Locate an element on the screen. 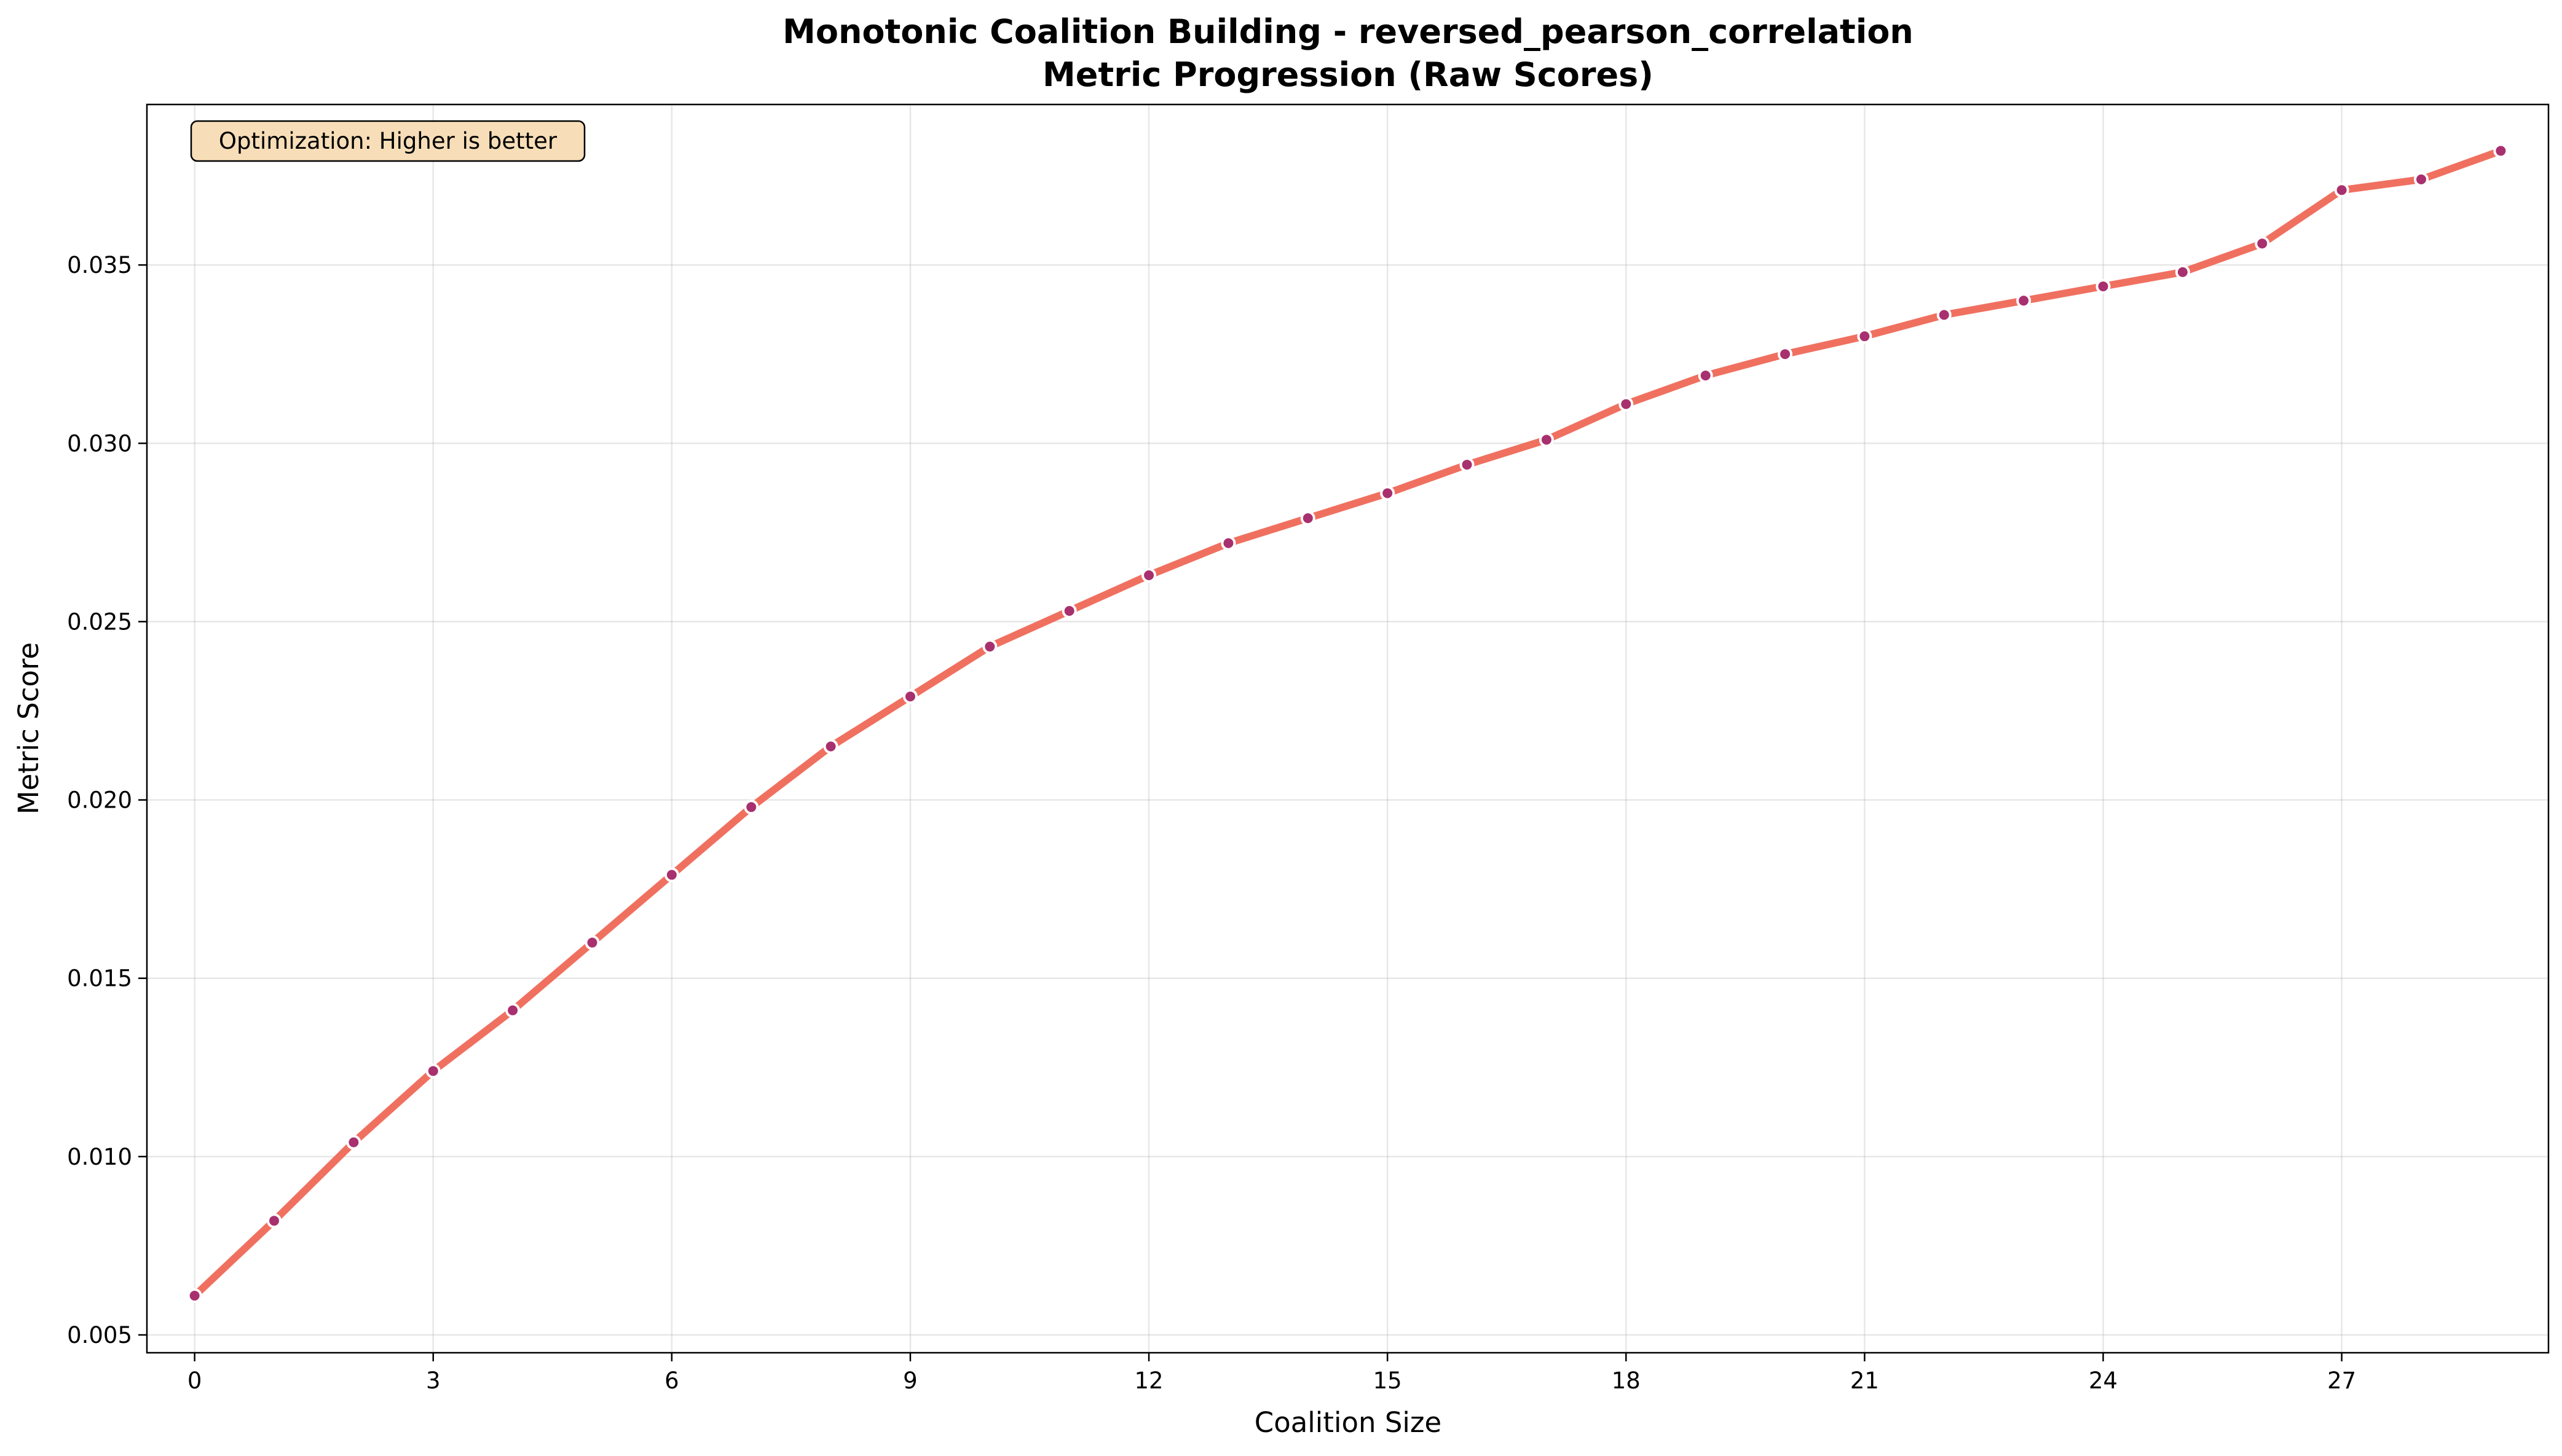 The height and width of the screenshot is (1456, 2562). x-tick-label: 12 is located at coordinates (1150, 1380).